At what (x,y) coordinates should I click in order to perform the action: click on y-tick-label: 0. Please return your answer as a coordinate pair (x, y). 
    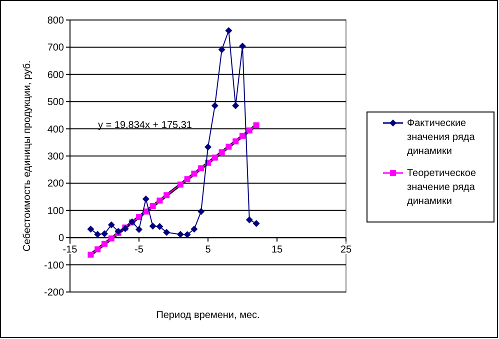
    Looking at the image, I should click on (61, 238).